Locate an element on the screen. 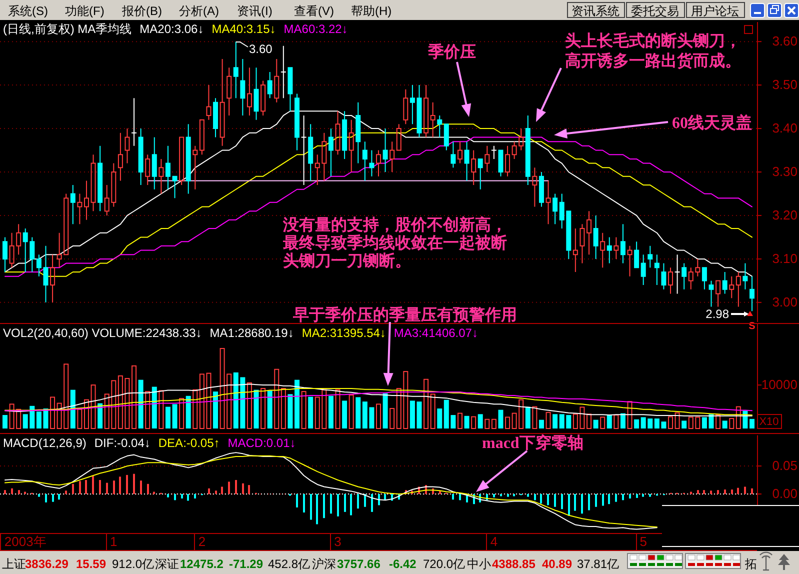 This screenshot has height=574, width=799. text: 资讯(I) is located at coordinates (254, 11).